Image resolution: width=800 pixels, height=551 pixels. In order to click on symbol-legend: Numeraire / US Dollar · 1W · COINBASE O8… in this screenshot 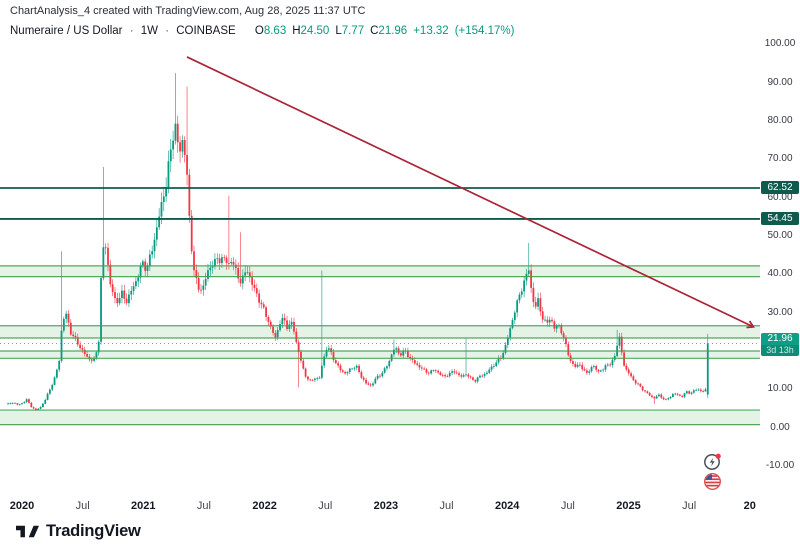, I will do `click(262, 31)`.